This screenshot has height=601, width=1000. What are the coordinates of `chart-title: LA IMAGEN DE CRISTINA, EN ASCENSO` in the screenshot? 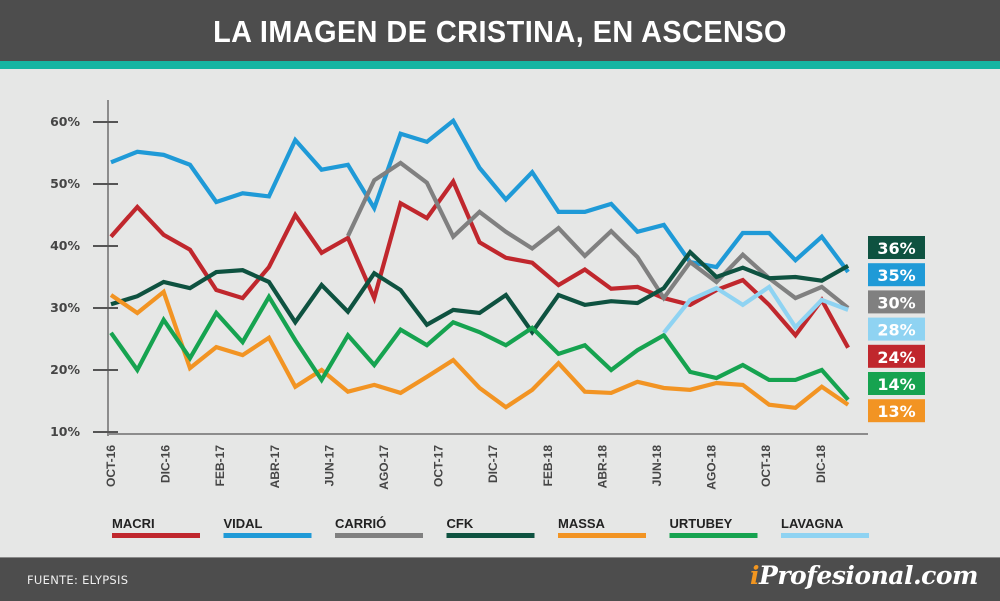 It's located at (500, 31).